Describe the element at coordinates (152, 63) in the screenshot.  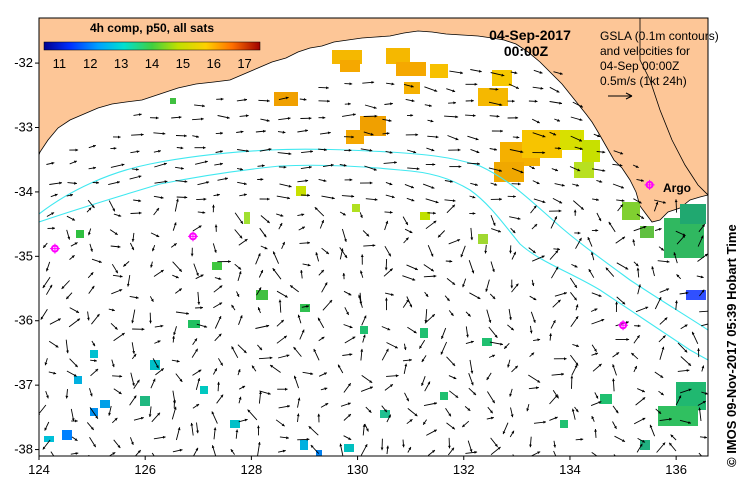
I see `colorbar-ticks: 11 12 13 14 15 16 17` at that location.